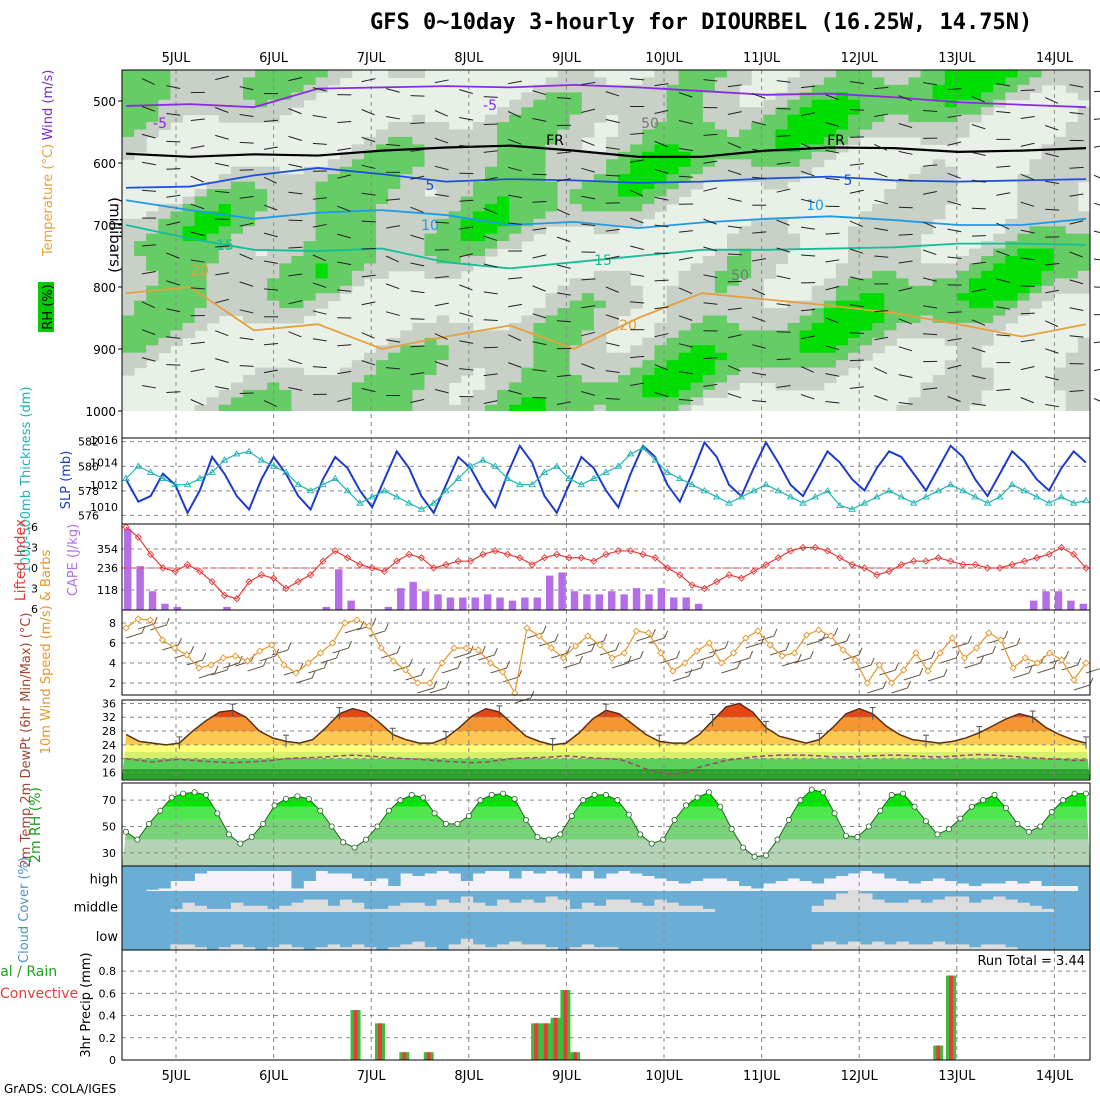 Image resolution: width=1100 pixels, height=1100 pixels. Describe the element at coordinates (603, 261) in the screenshot. I see `contour-label: 15` at that location.